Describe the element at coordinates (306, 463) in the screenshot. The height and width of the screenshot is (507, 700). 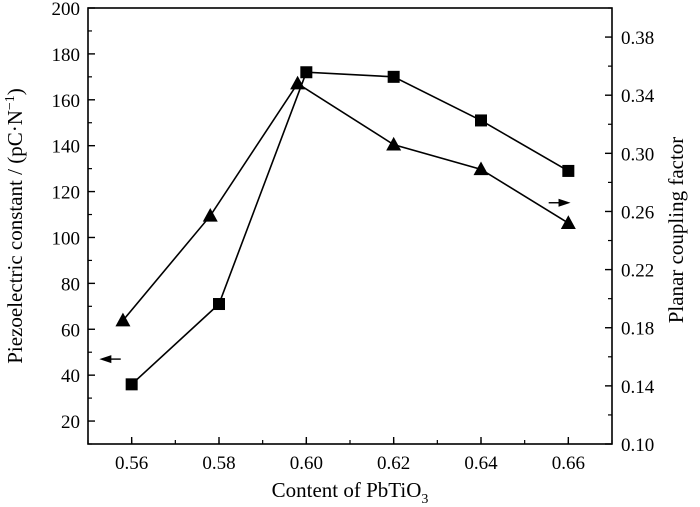
I see `x-tick-label: 0.60` at that location.